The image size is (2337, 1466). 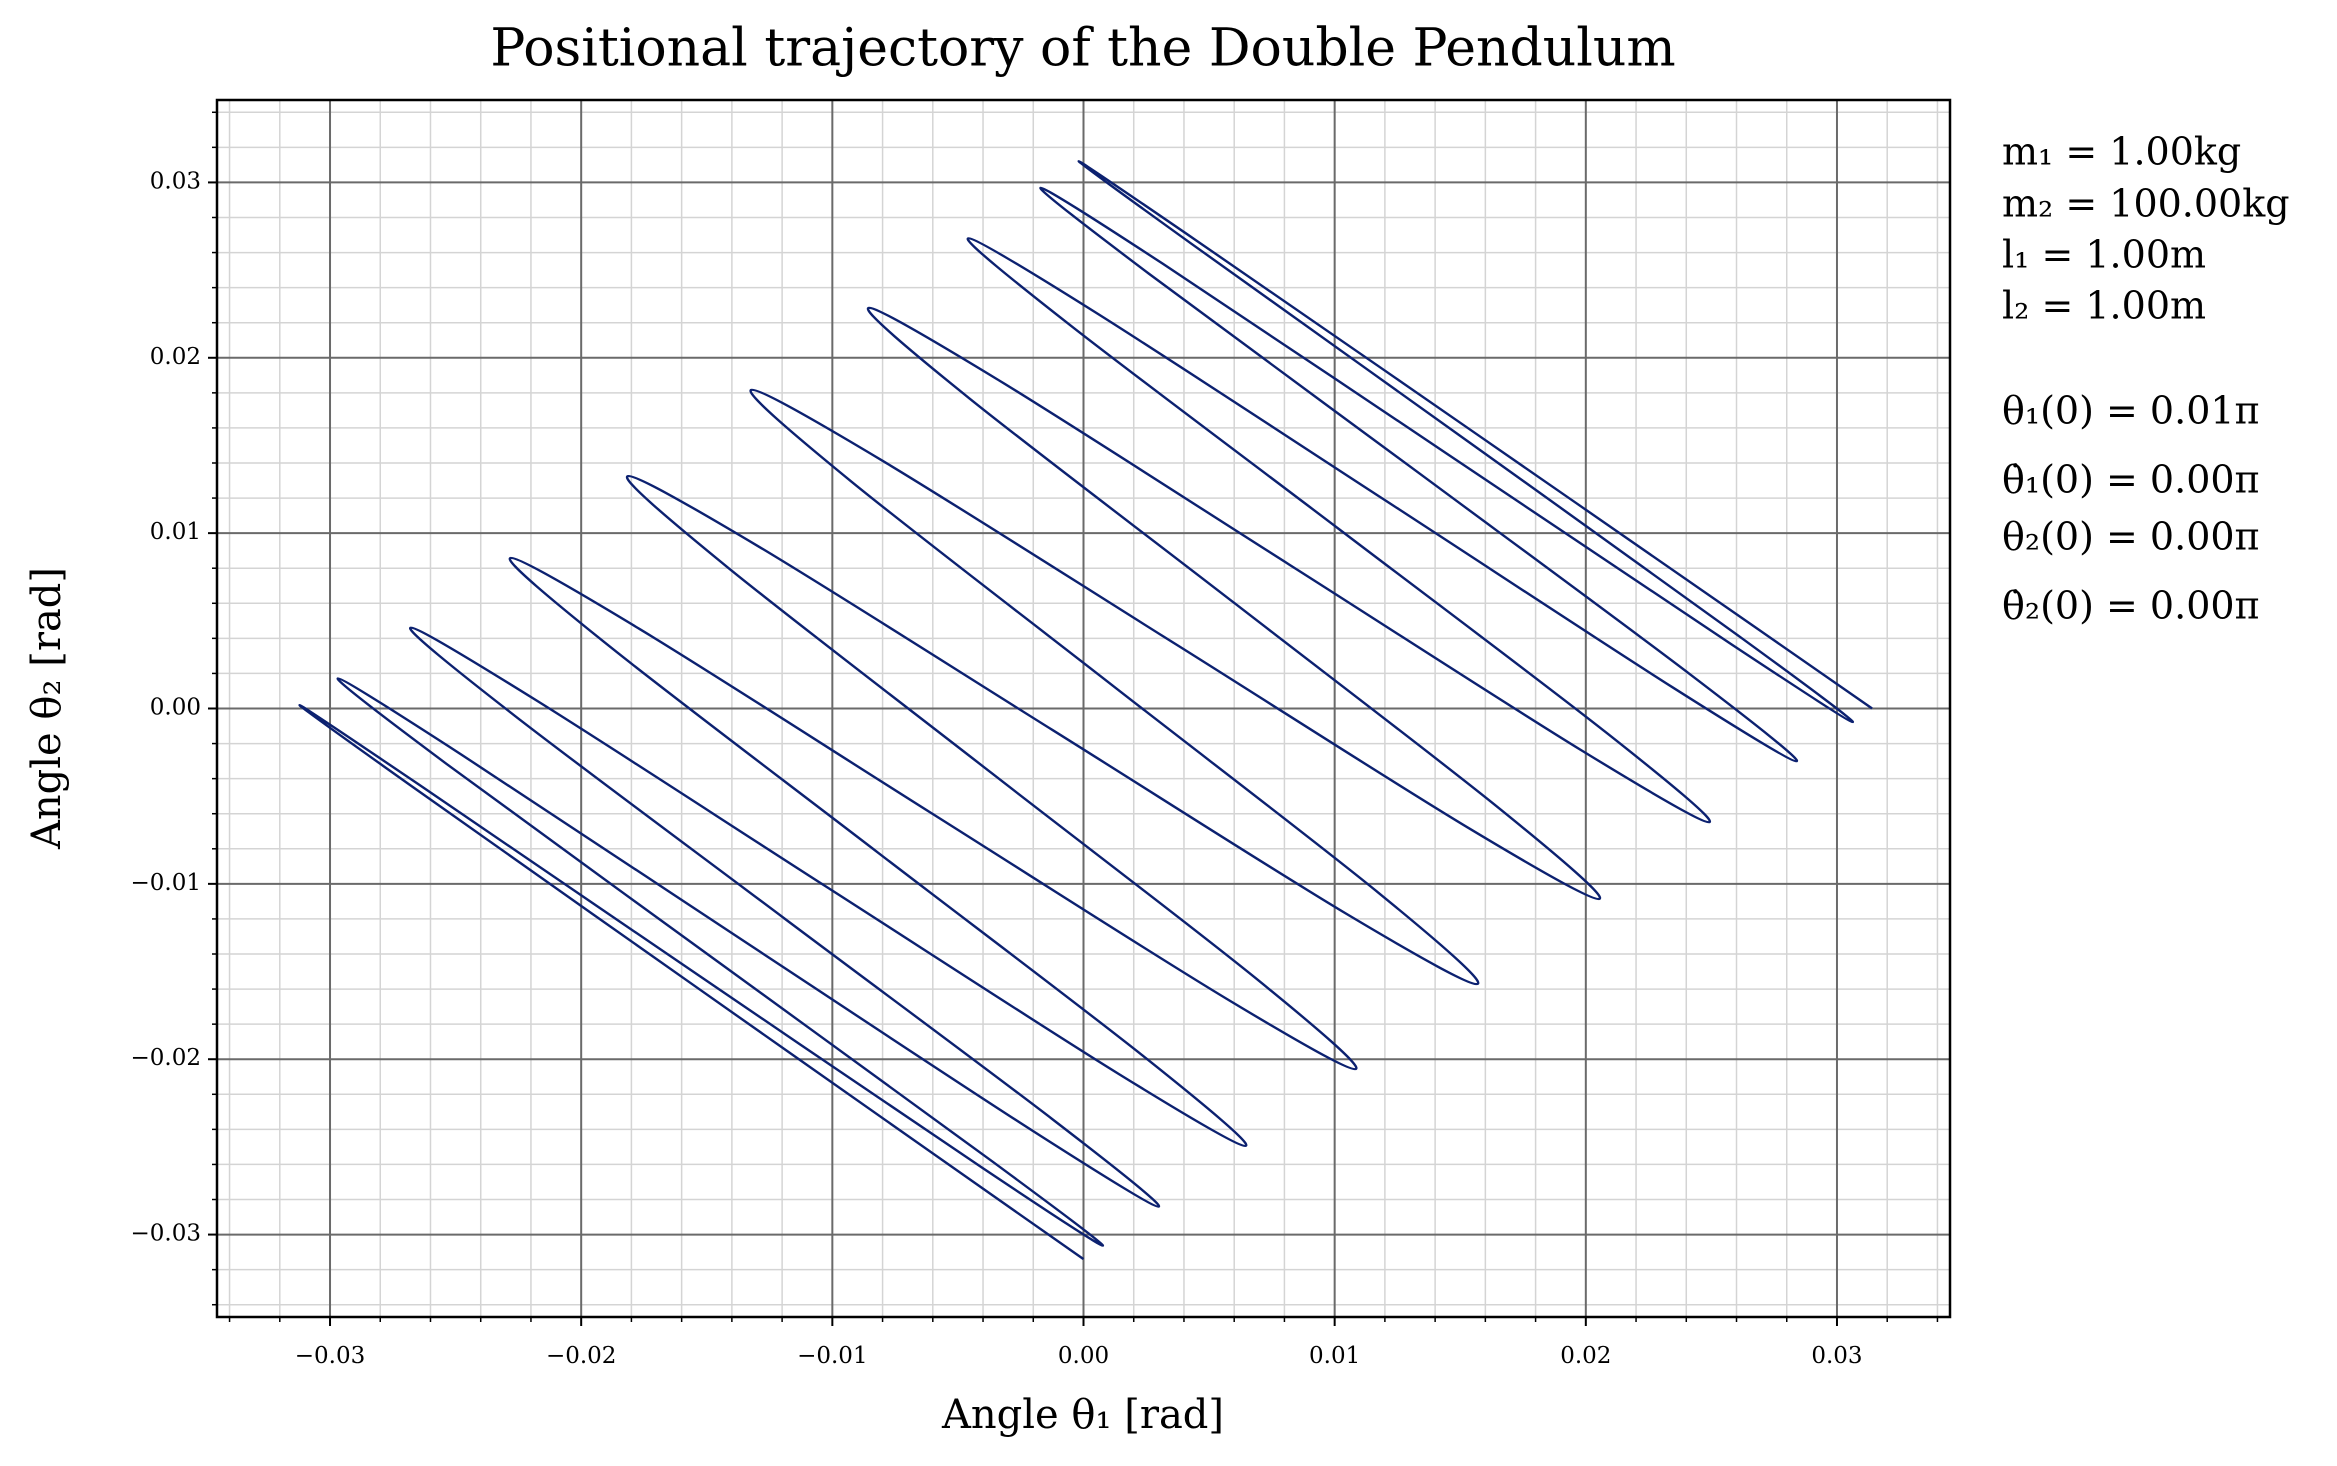 I want to click on parameter-annotation: θ₂(0) = 0.00π, so click(x=2131, y=537).